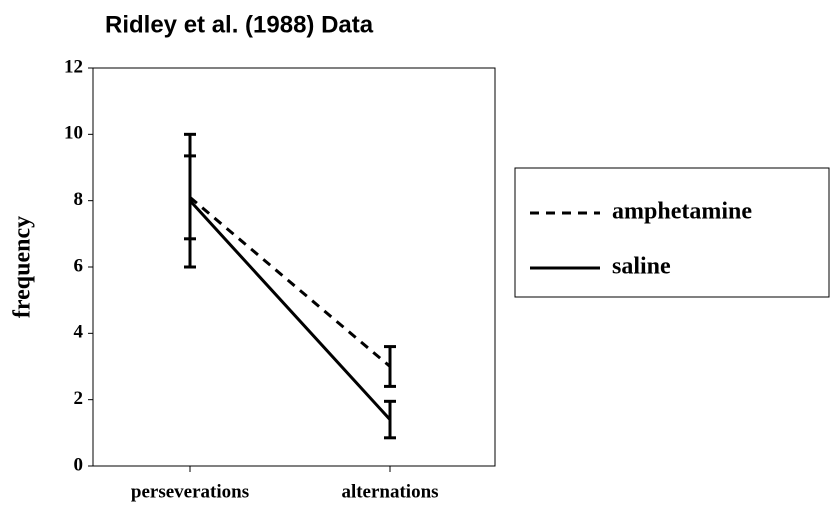  I want to click on y-tick-label: 10, so click(73, 133).